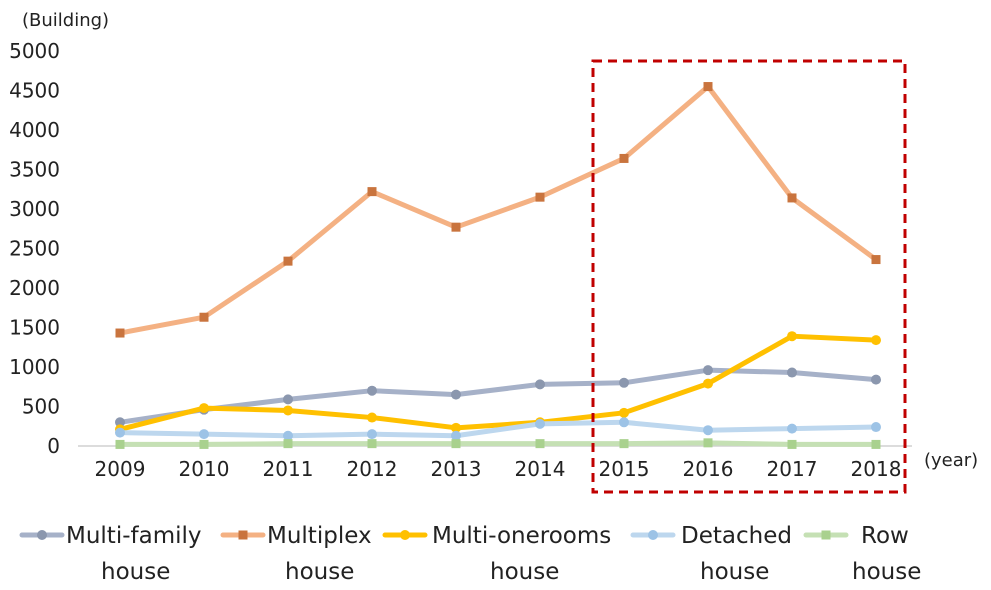  I want to click on x-tick-label: 2010, so click(204, 469).